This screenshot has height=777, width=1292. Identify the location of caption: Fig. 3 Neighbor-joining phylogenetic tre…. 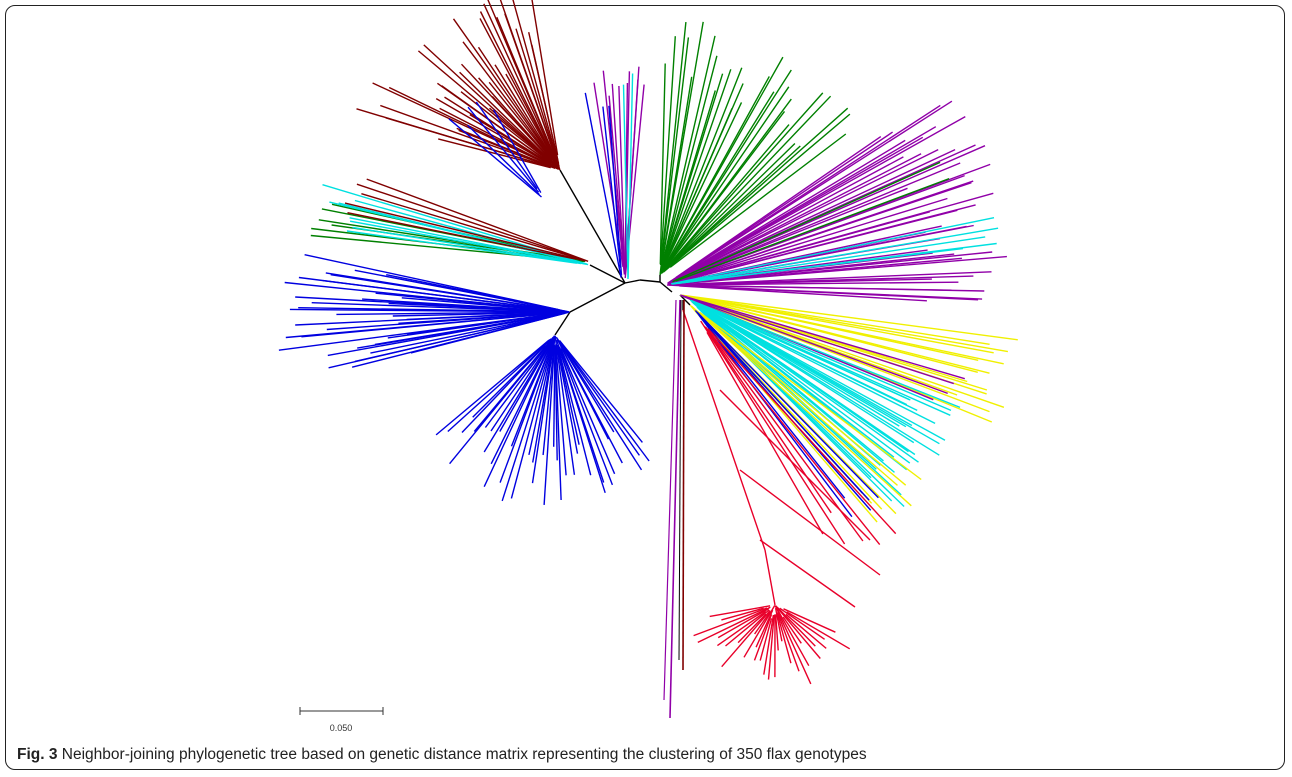
(442, 755).